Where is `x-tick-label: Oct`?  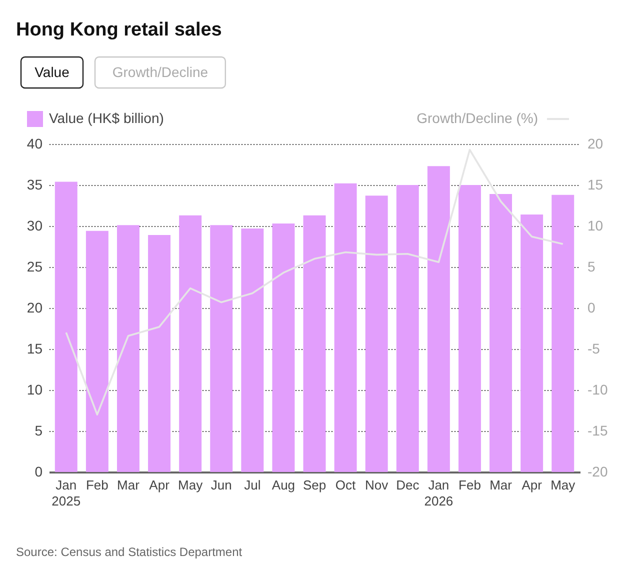 x-tick-label: Oct is located at coordinates (345, 485).